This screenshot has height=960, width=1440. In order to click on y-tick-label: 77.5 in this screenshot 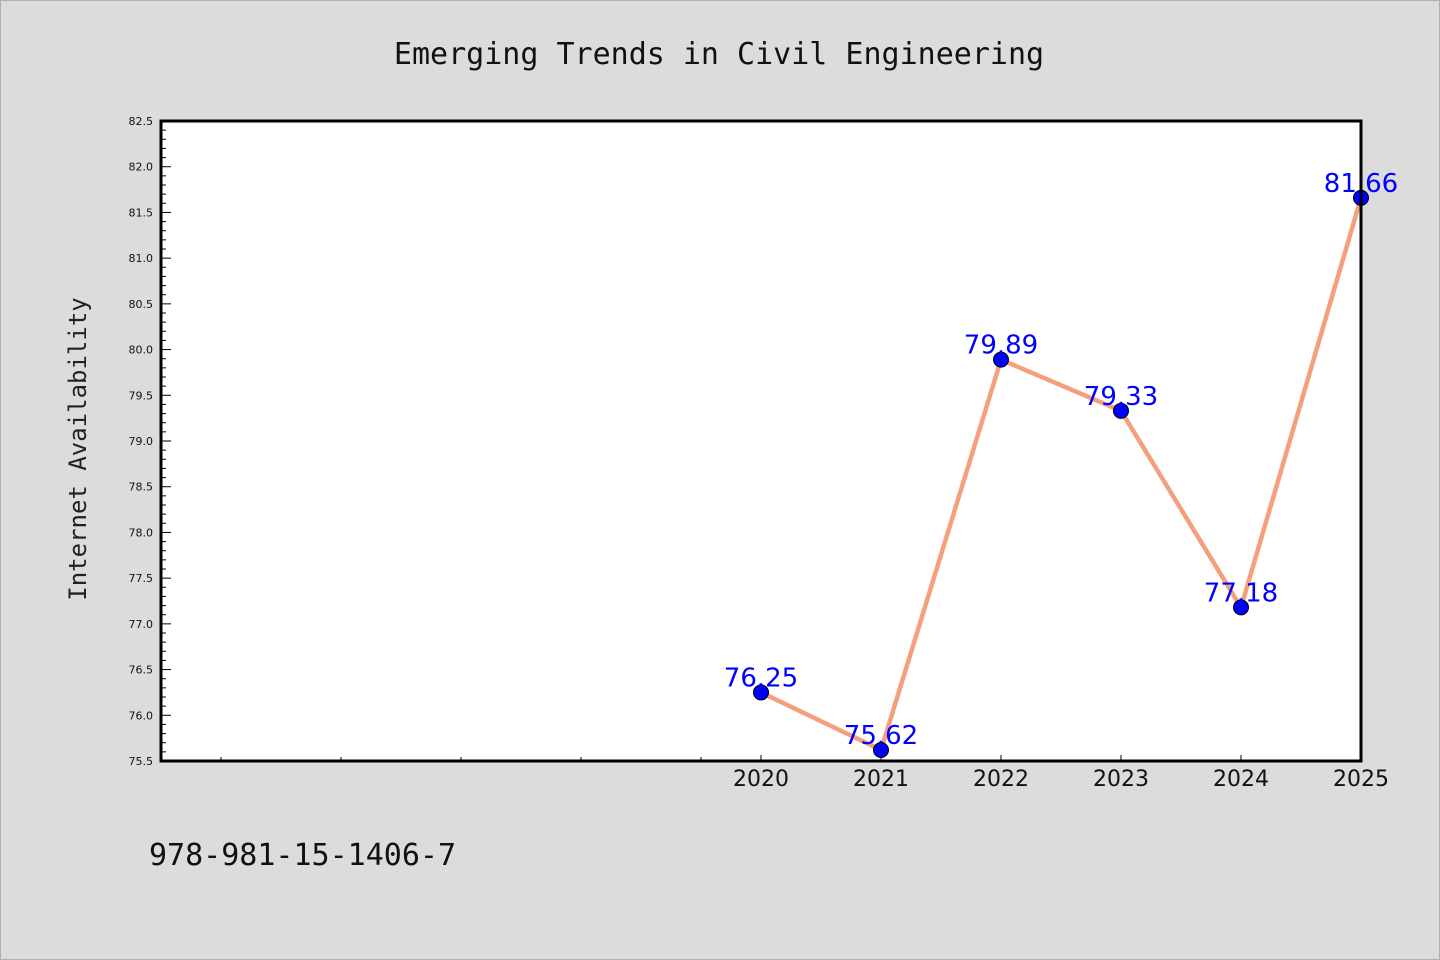, I will do `click(141, 578)`.